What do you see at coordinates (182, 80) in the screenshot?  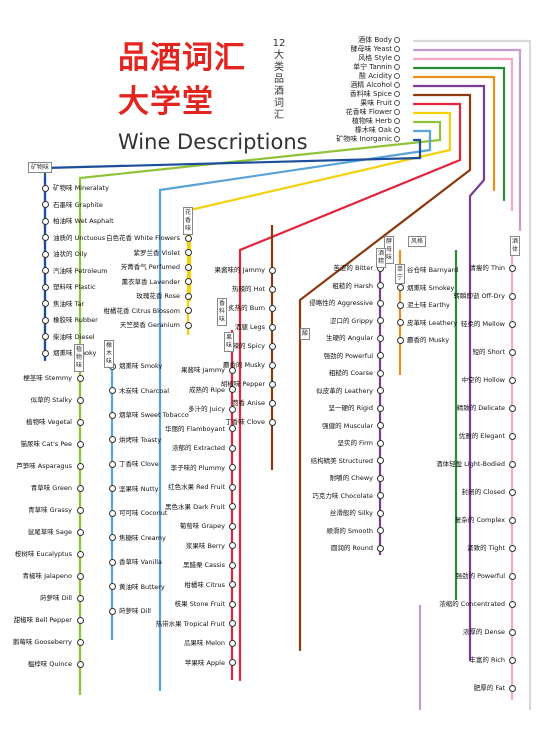 I see `page-title: 品酒词汇 大学堂` at bounding box center [182, 80].